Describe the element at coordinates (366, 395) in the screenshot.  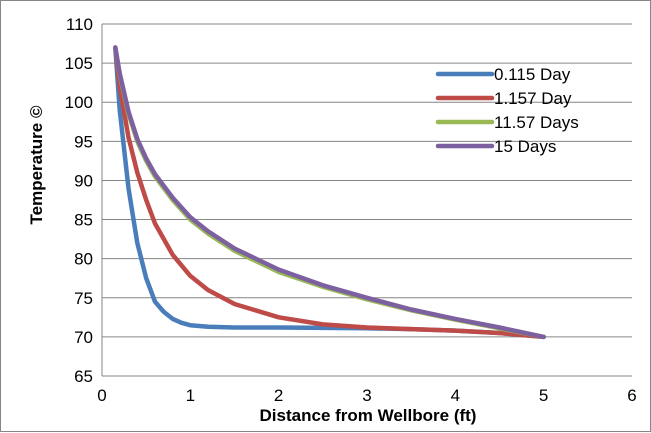
I see `x-tick-label: 3` at that location.